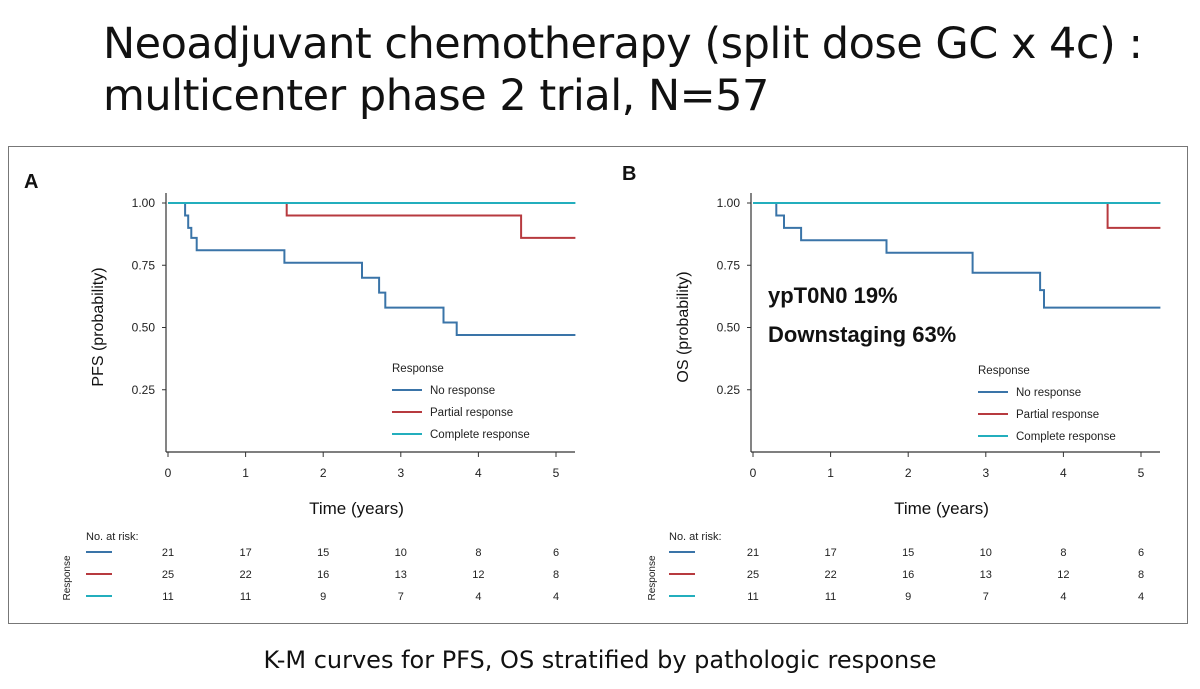  What do you see at coordinates (908, 553) in the screenshot?
I see `panel-b-risk-value: 15` at bounding box center [908, 553].